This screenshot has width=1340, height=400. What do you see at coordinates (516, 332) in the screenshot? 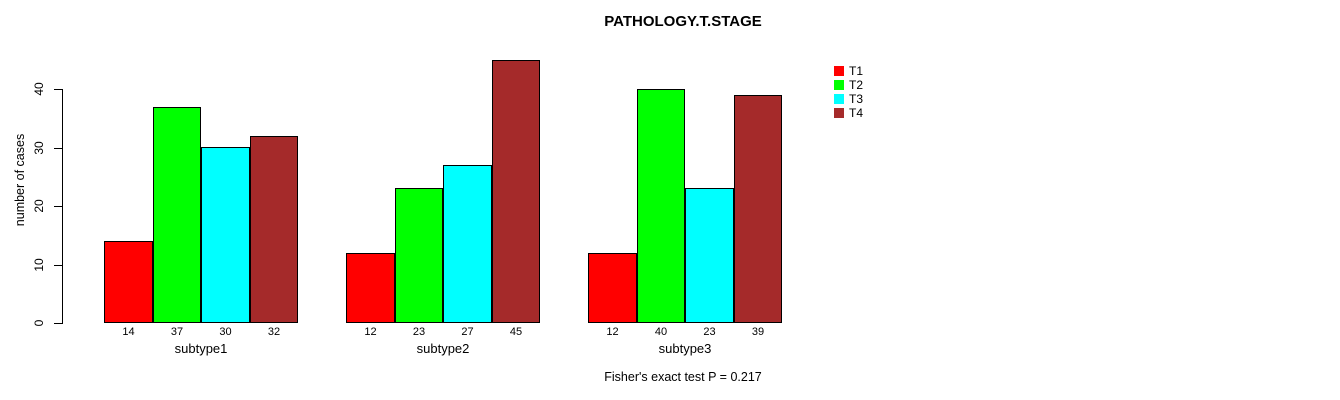
I see `bar-value-label: 45` at bounding box center [516, 332].